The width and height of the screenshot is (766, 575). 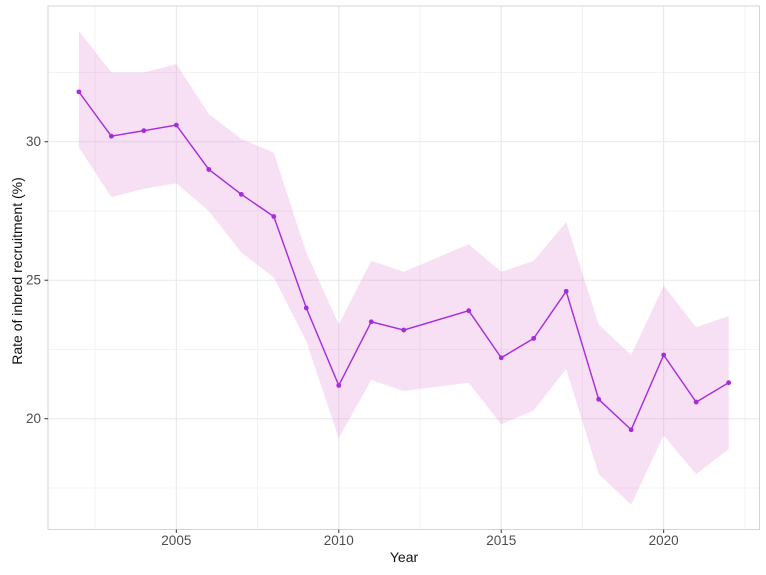 What do you see at coordinates (33, 141) in the screenshot?
I see `y-tick-label: 30` at bounding box center [33, 141].